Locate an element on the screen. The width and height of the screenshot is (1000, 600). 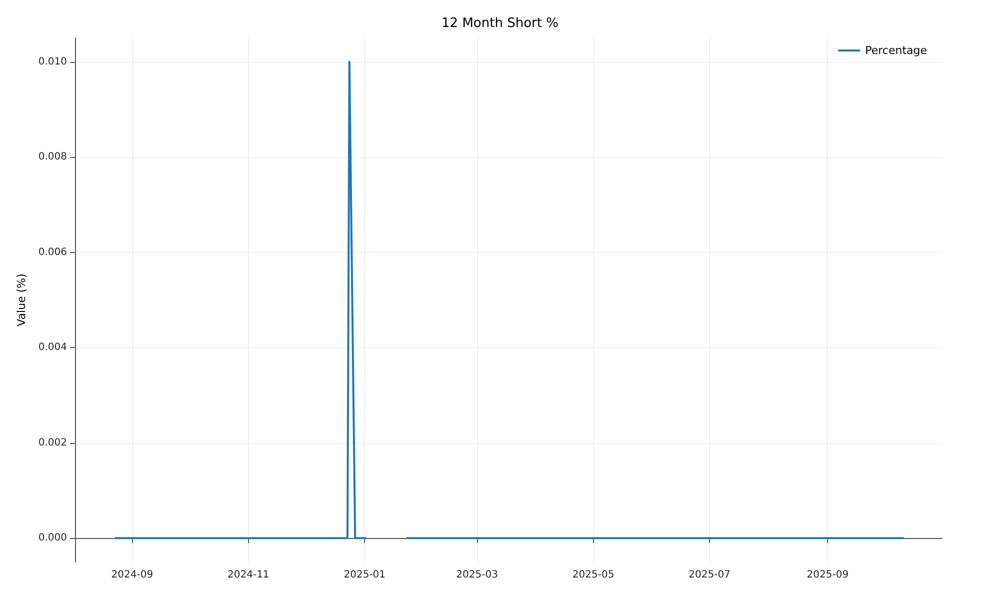
x-tick-label: 2024-11 is located at coordinates (249, 575).